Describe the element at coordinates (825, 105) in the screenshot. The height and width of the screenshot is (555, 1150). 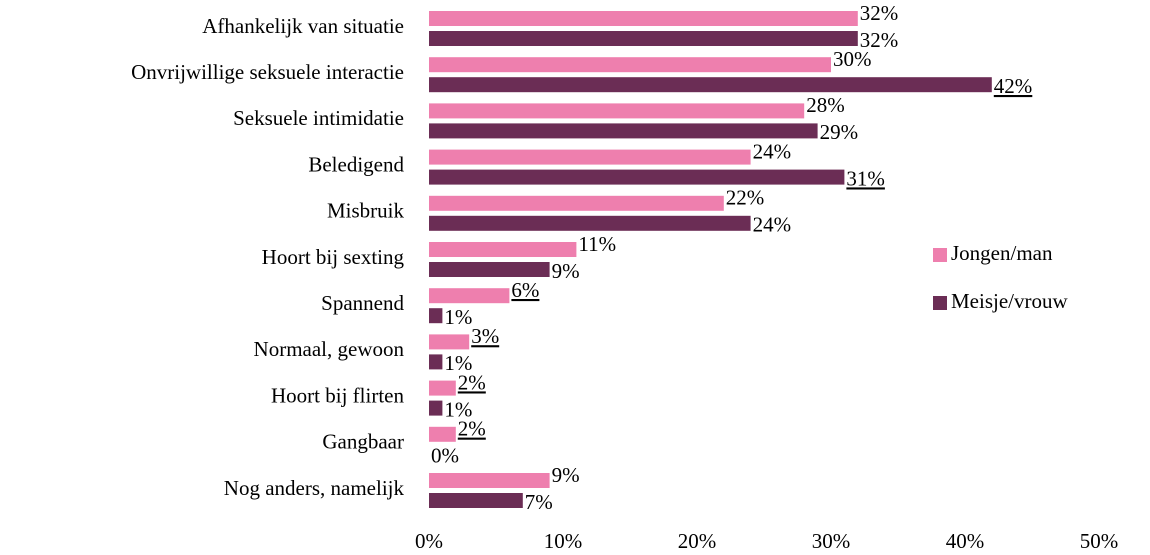
I see `value-label: 28%` at that location.